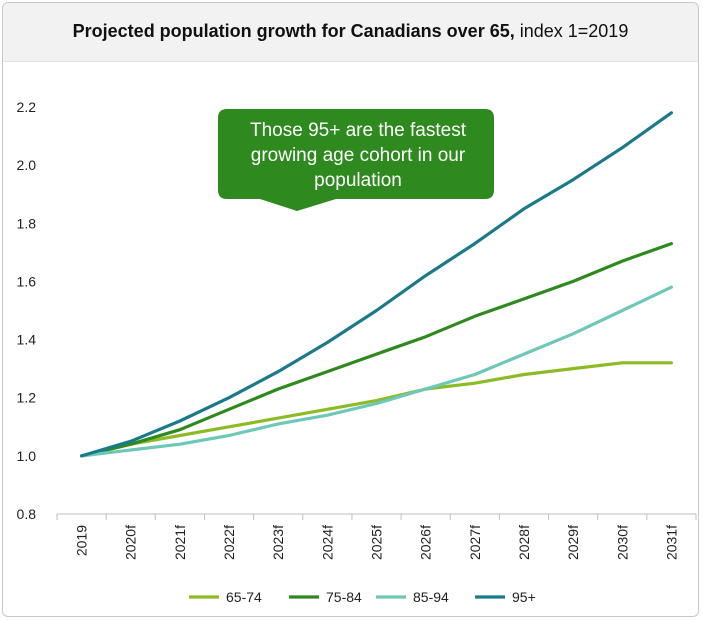  Describe the element at coordinates (27, 340) in the screenshot. I see `y-tick-label: 1.4` at that location.